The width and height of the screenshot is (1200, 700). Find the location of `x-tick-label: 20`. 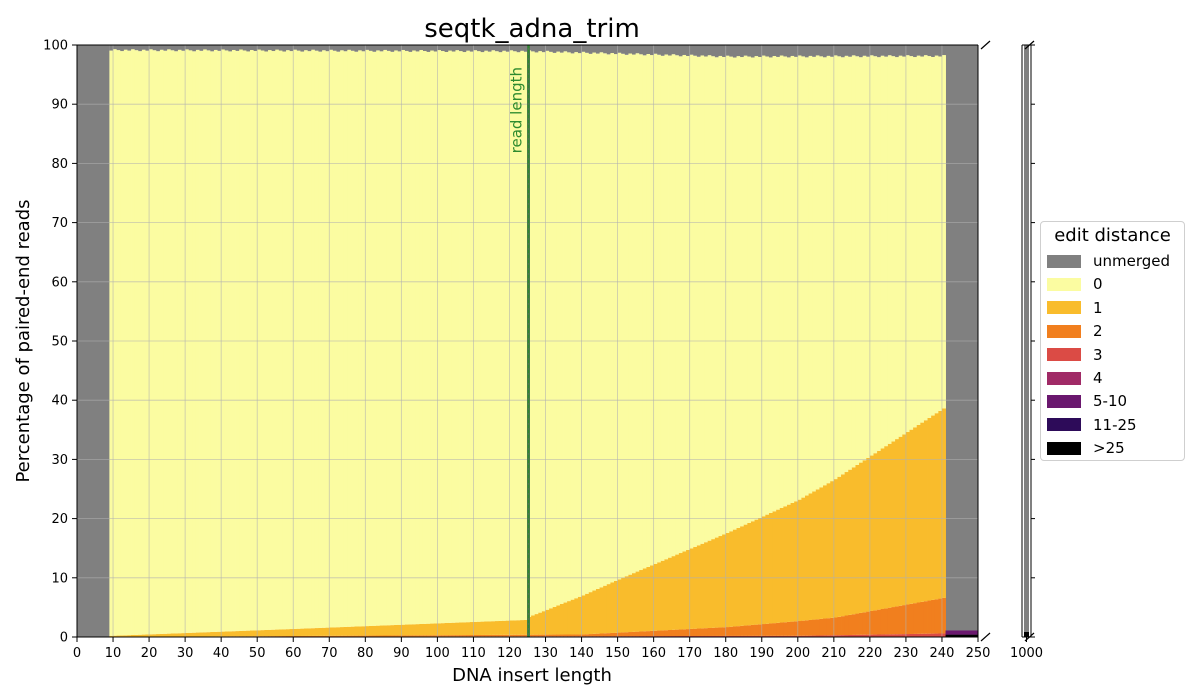

x-tick-label: 20 is located at coordinates (149, 653).